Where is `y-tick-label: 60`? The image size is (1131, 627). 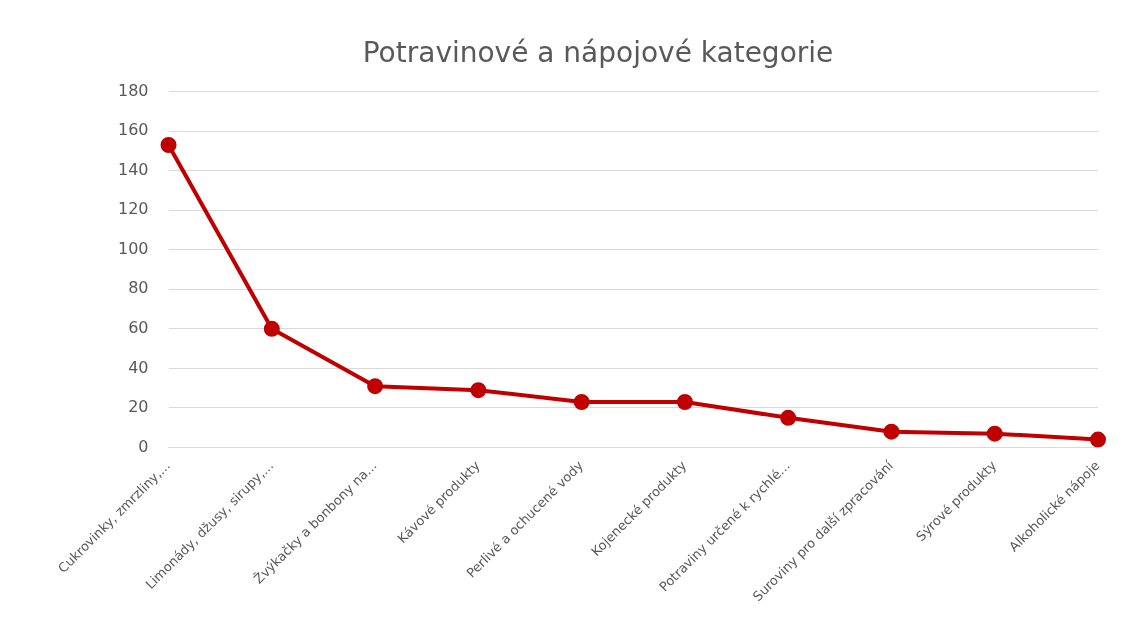
y-tick-label: 60 is located at coordinates (138, 328).